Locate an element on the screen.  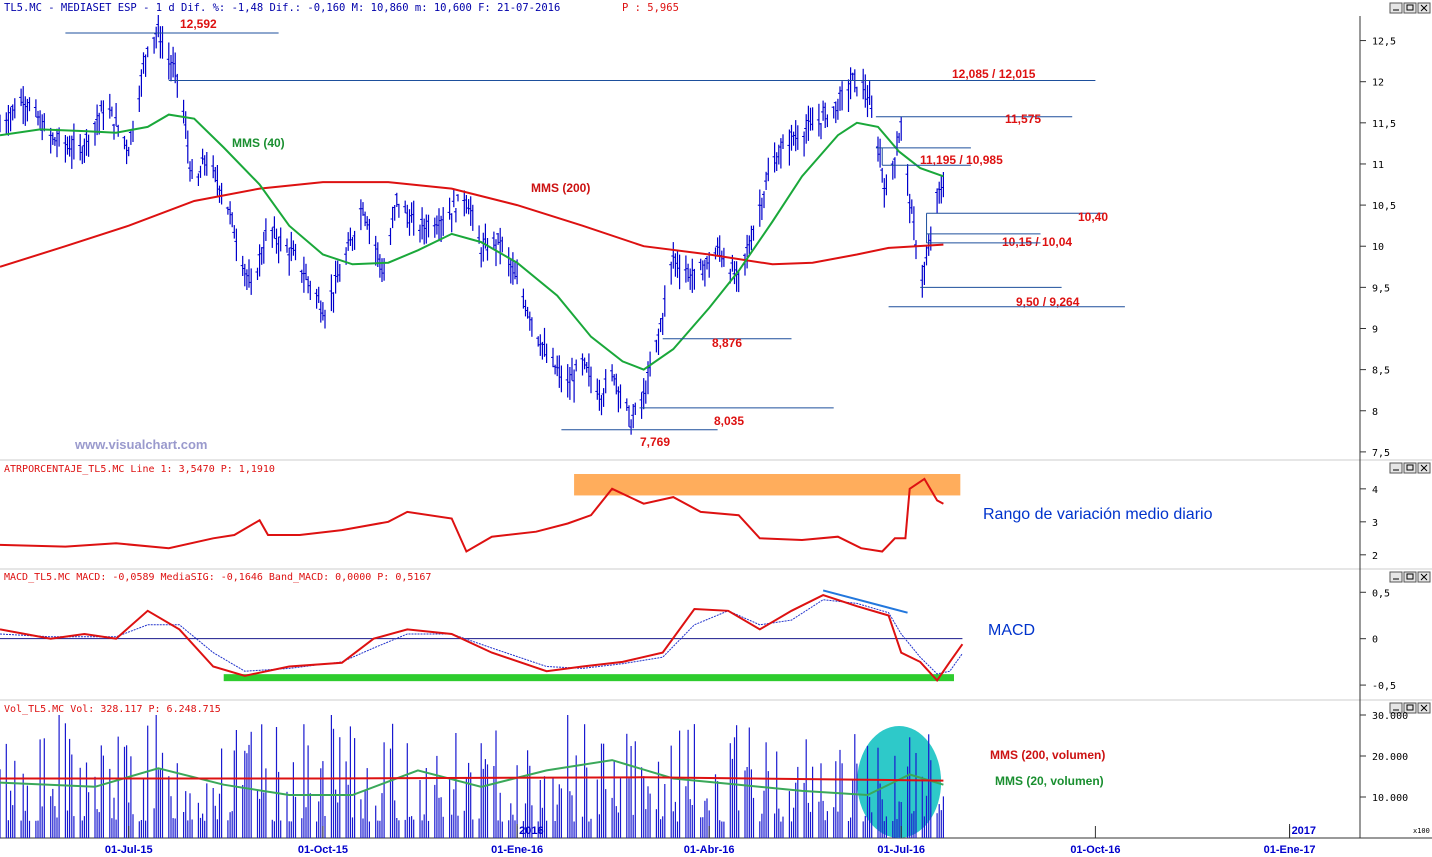
price-y-tick-label: 12 is located at coordinates (1378, 83).